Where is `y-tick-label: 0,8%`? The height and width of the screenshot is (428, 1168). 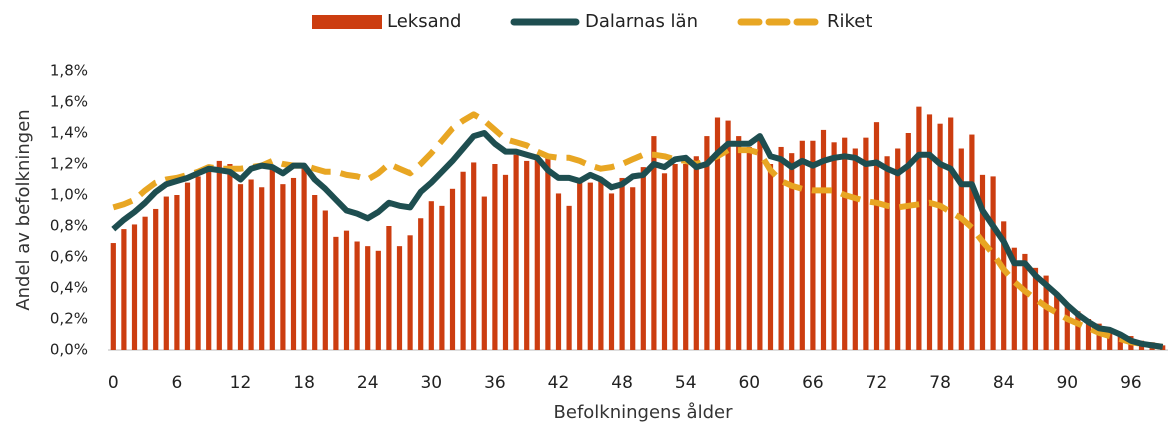
y-tick-label: 0,8% is located at coordinates (69, 226).